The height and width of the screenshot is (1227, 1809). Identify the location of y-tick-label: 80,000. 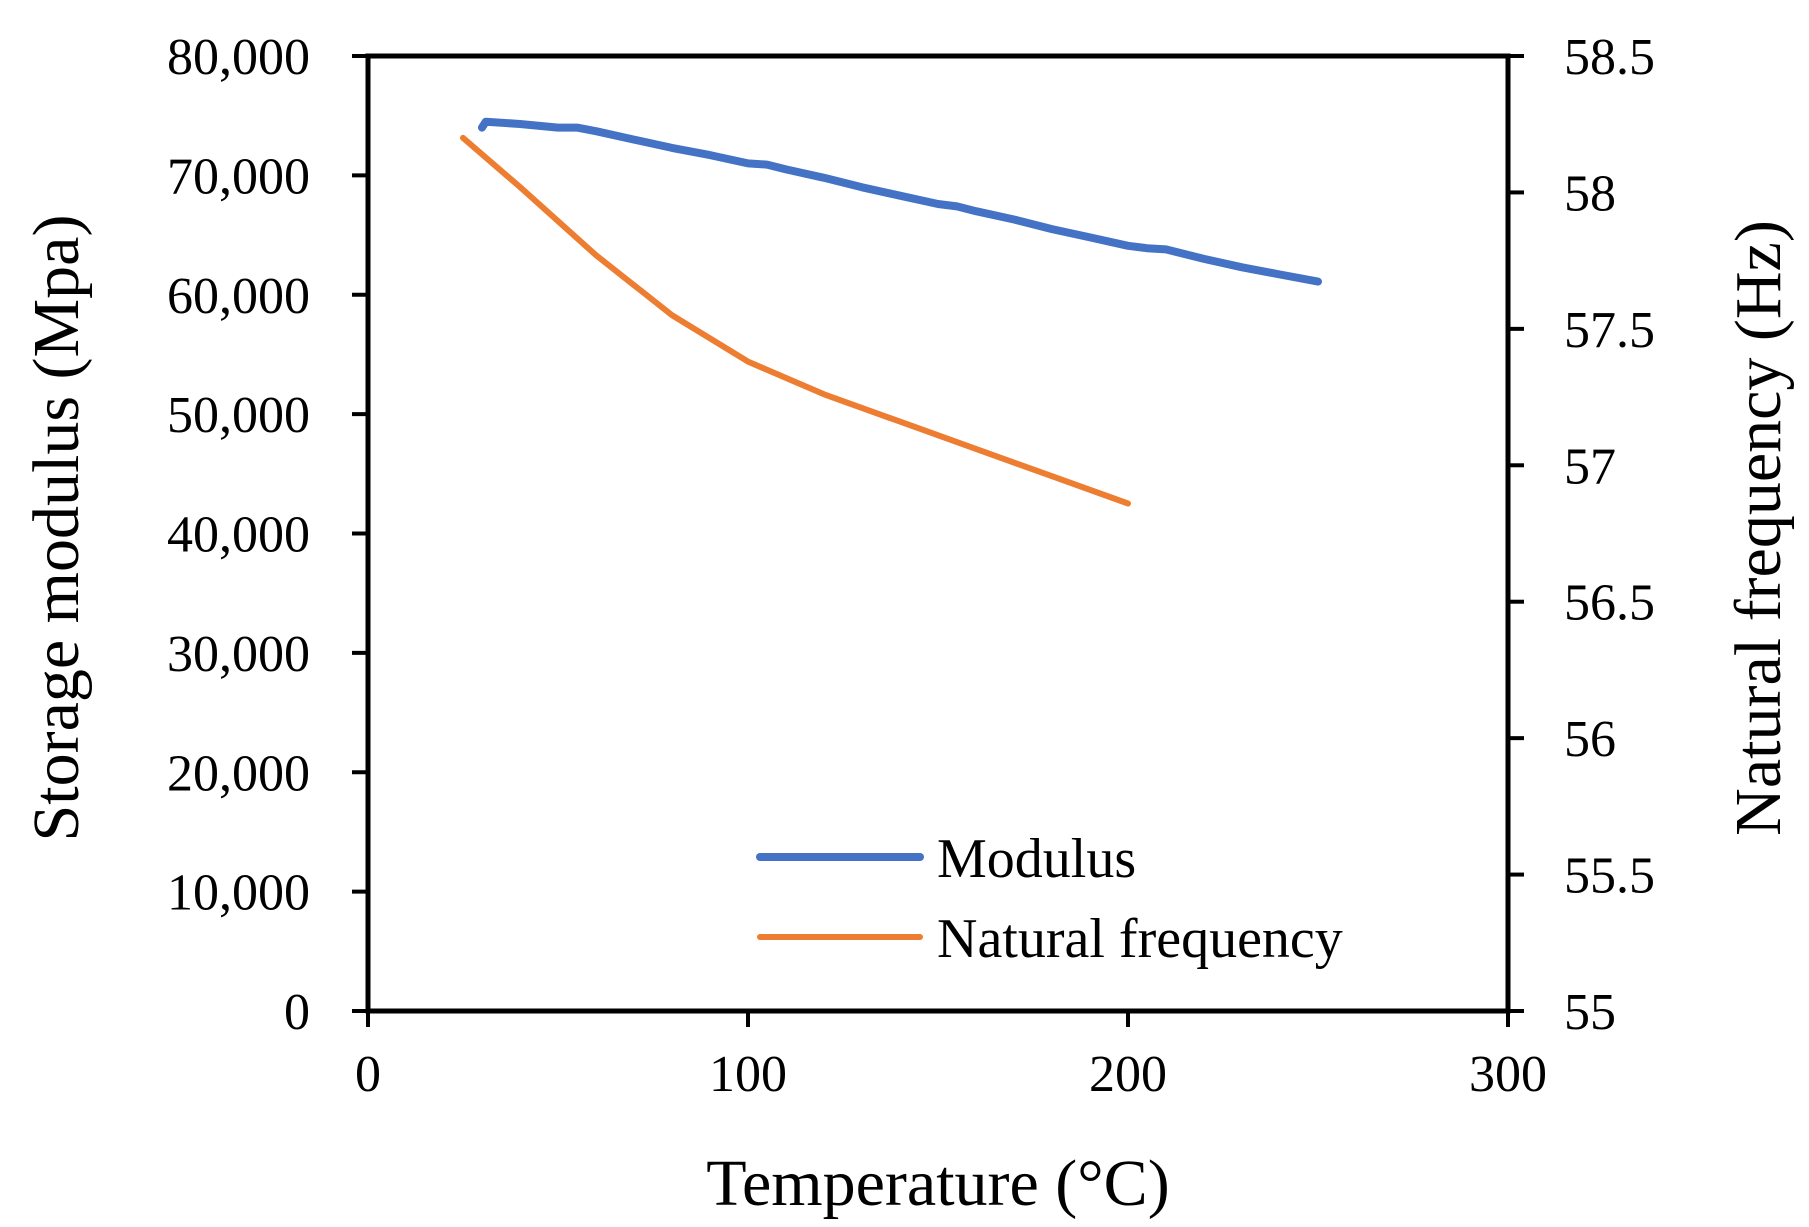
(238, 57).